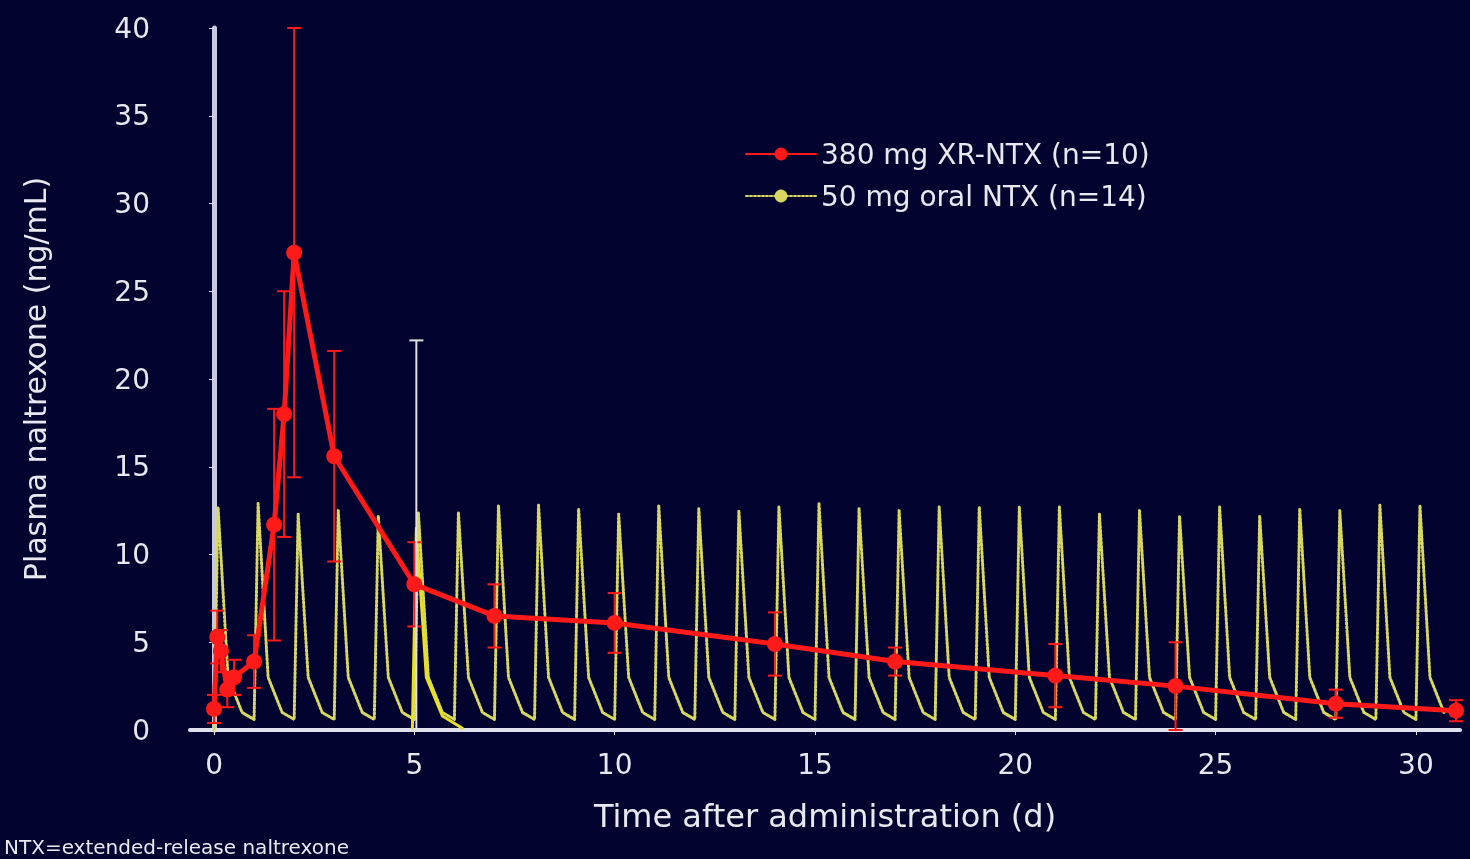  Describe the element at coordinates (141, 730) in the screenshot. I see `y-tick-label: 0` at that location.